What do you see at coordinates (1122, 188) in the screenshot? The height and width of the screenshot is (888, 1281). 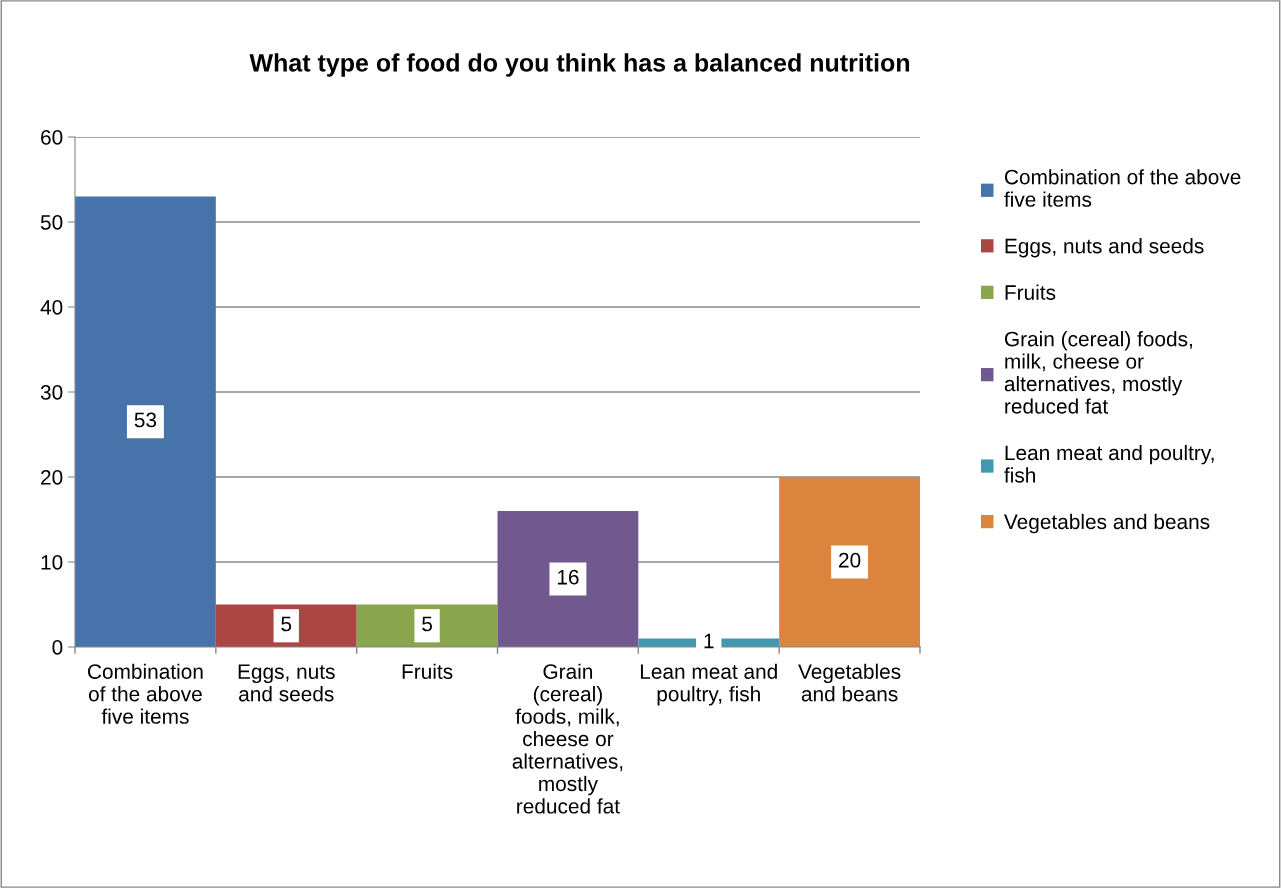 I see `legend-label: Combination of the above five items` at bounding box center [1122, 188].